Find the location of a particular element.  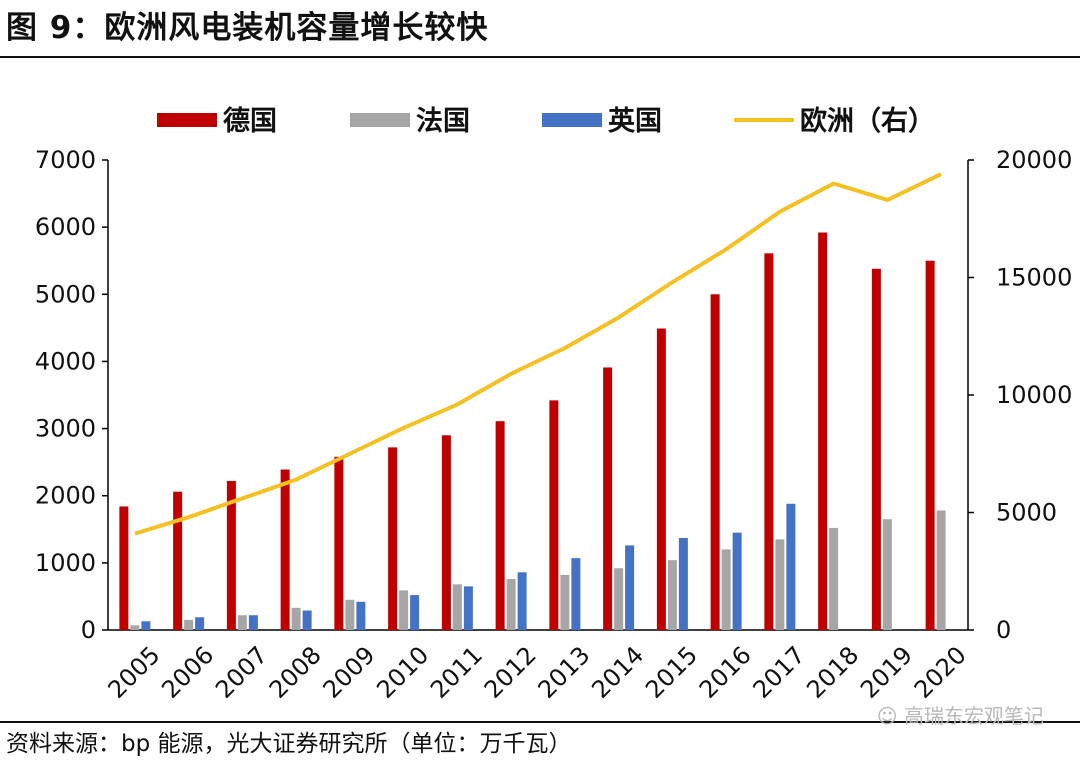

legend-label: 英国 is located at coordinates (635, 121).